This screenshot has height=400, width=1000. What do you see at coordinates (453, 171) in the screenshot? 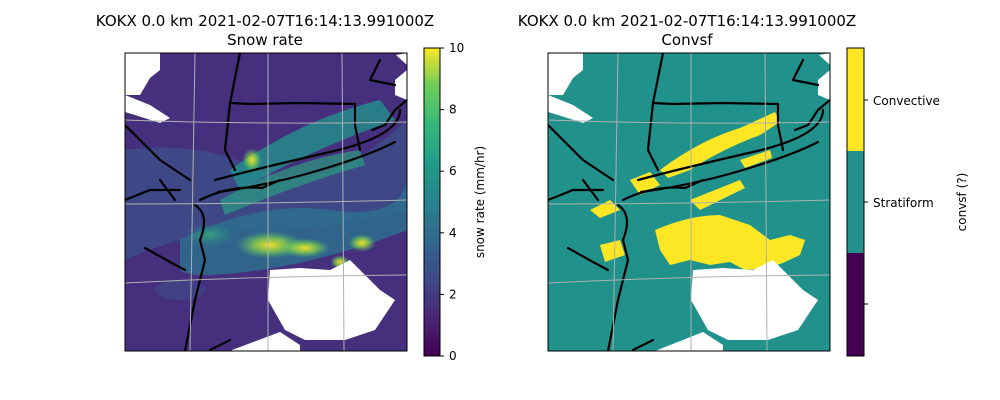
I see `snow-rate-tick-label: 6` at bounding box center [453, 171].